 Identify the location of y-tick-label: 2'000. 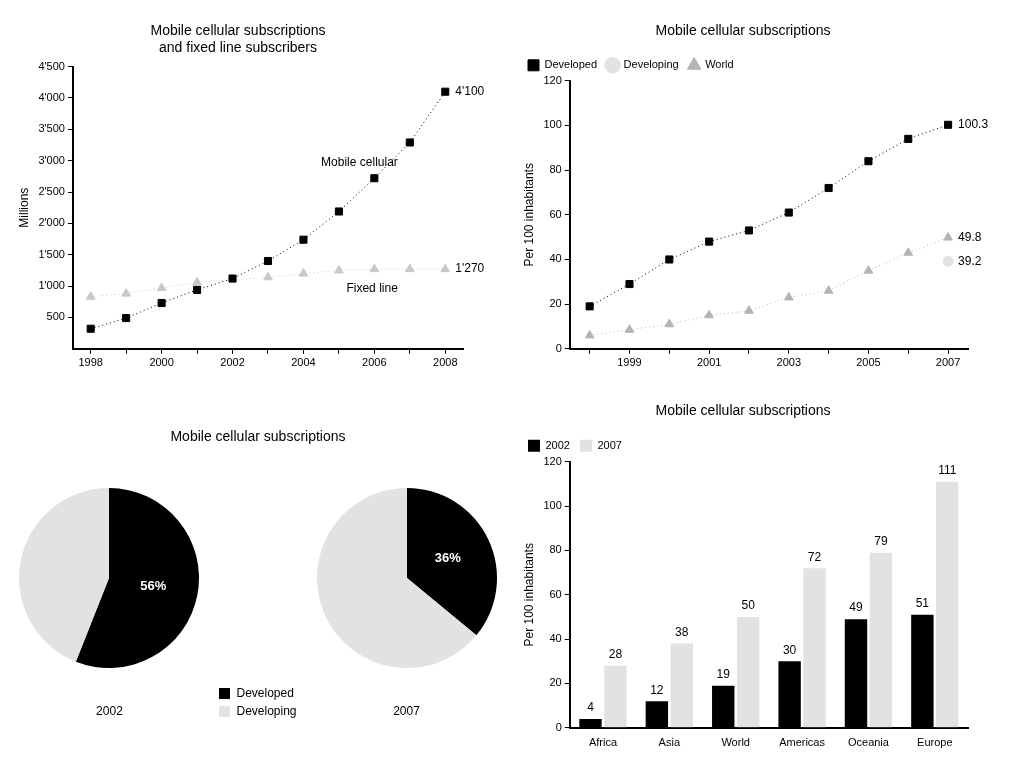
(51, 222).